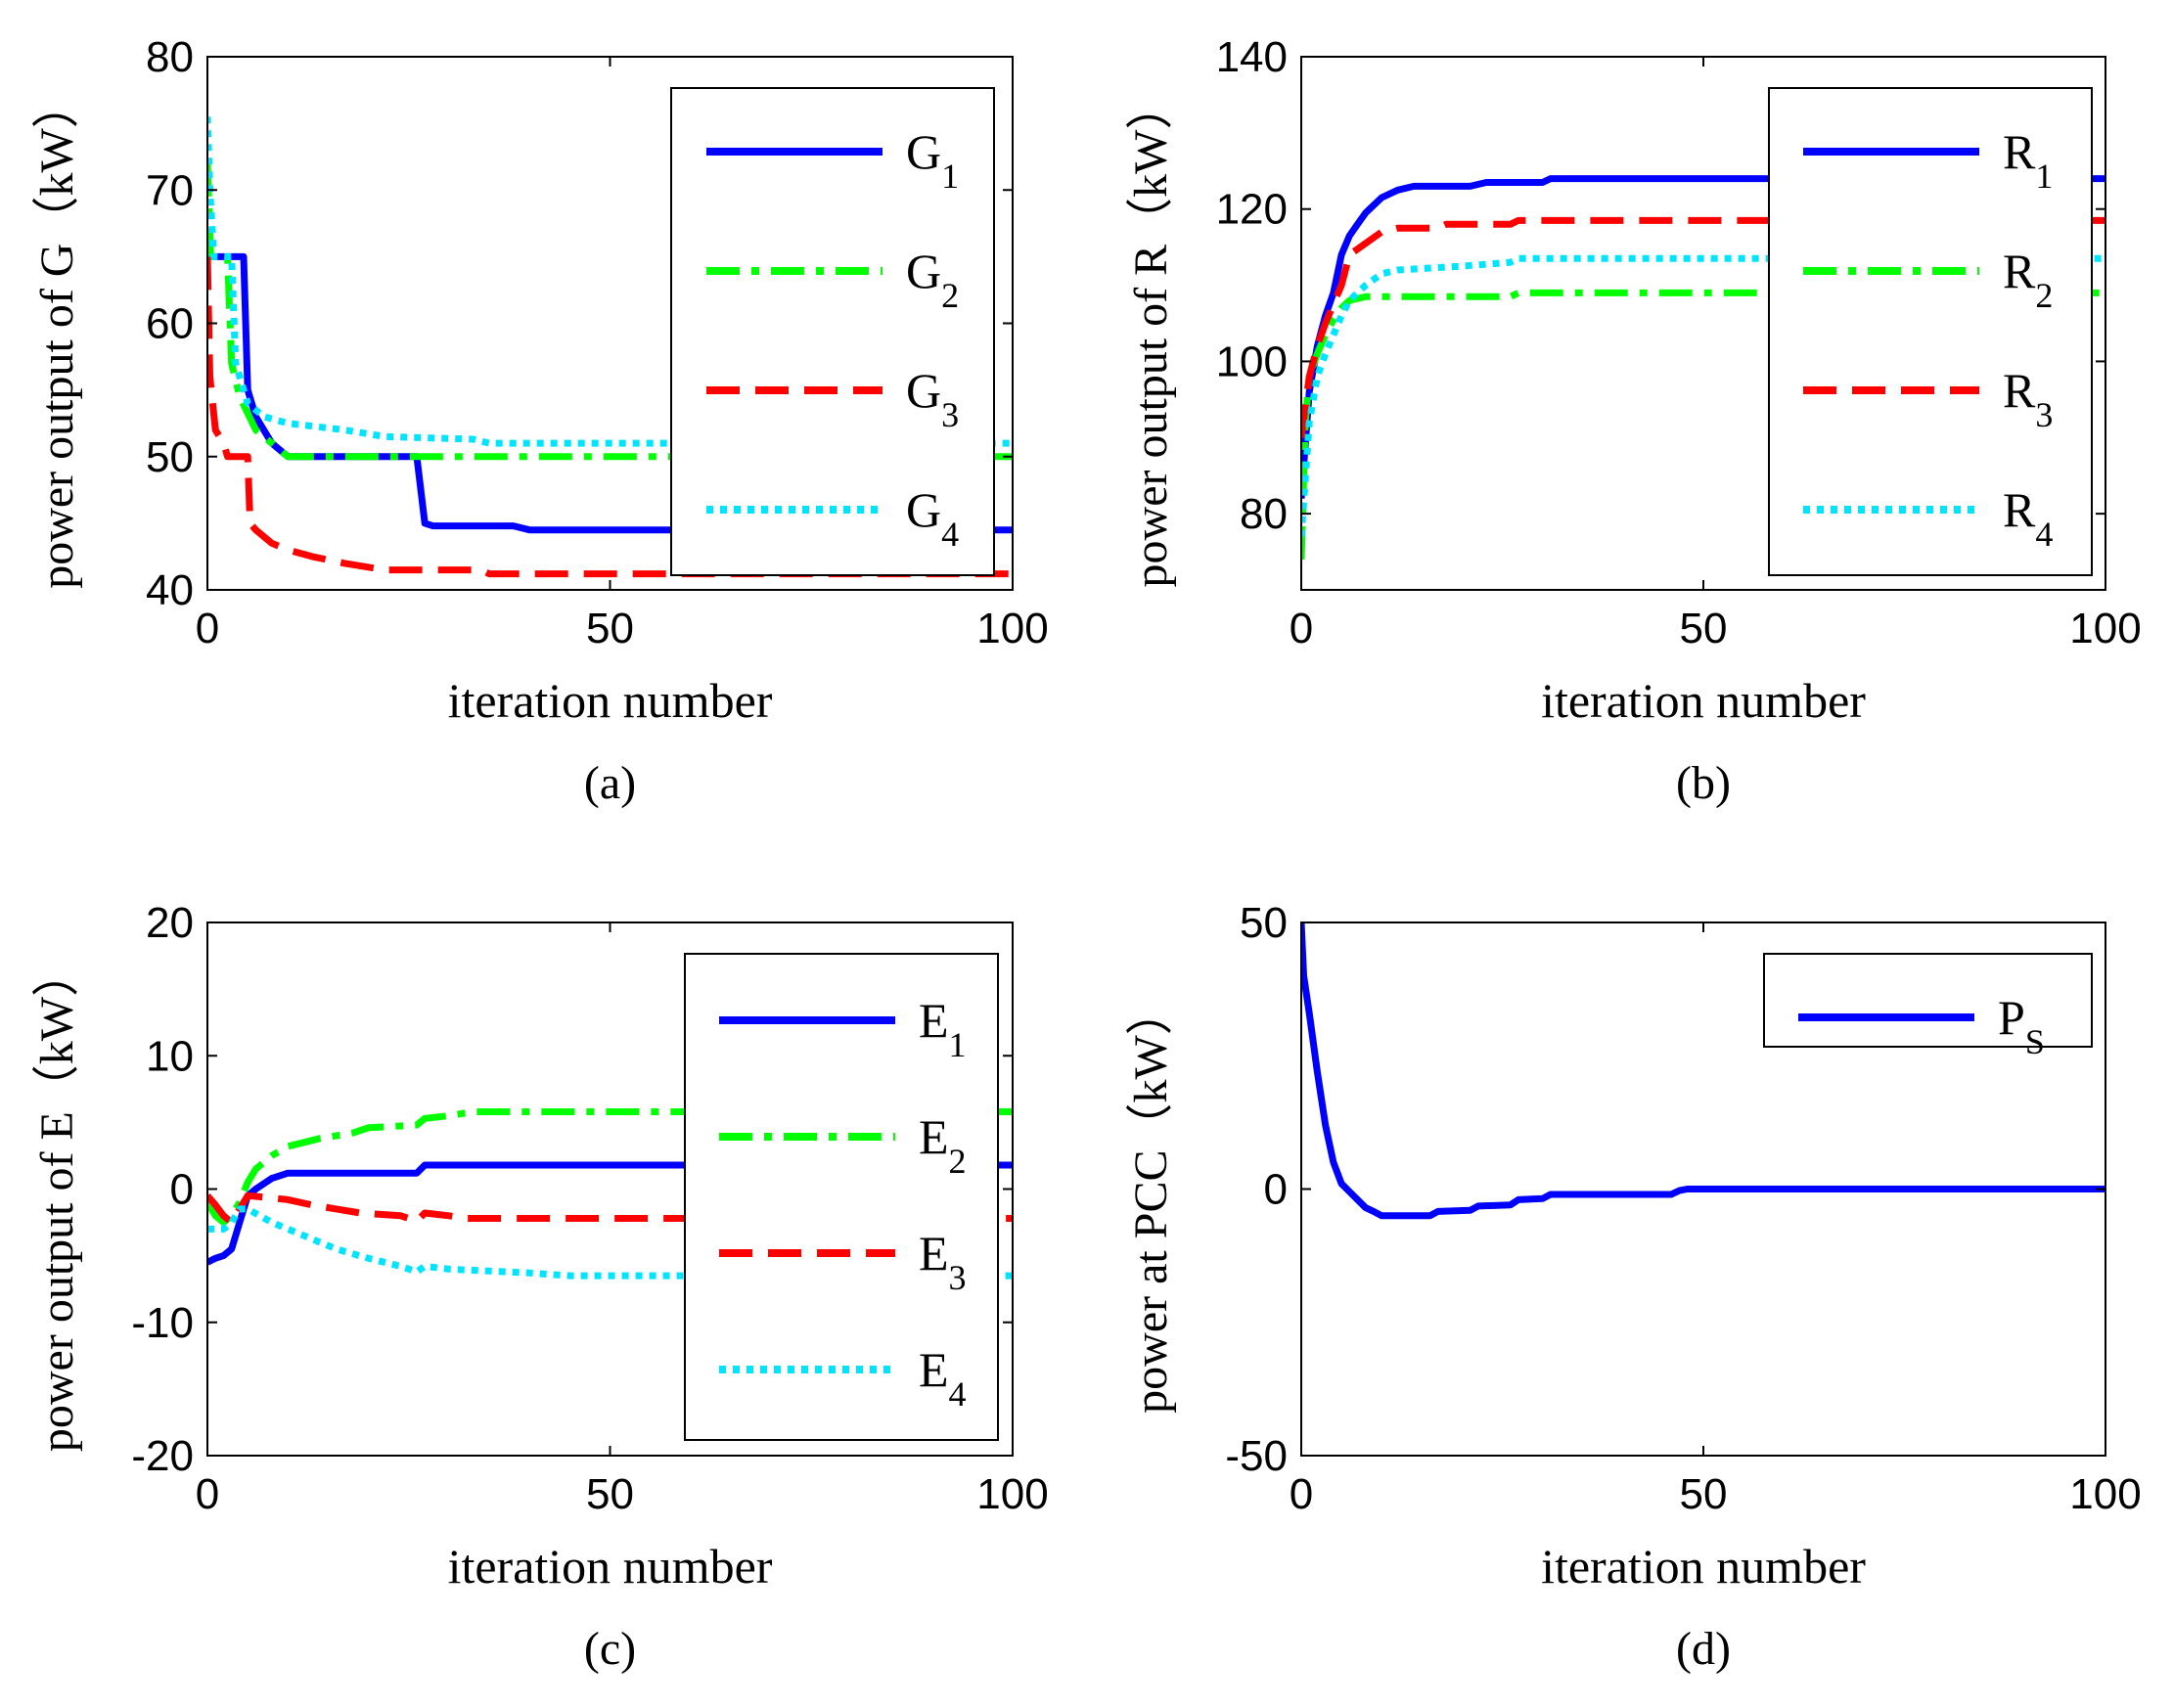 The image size is (2173, 1708). Describe the element at coordinates (1703, 1649) in the screenshot. I see `panel-caption: (d)` at that location.